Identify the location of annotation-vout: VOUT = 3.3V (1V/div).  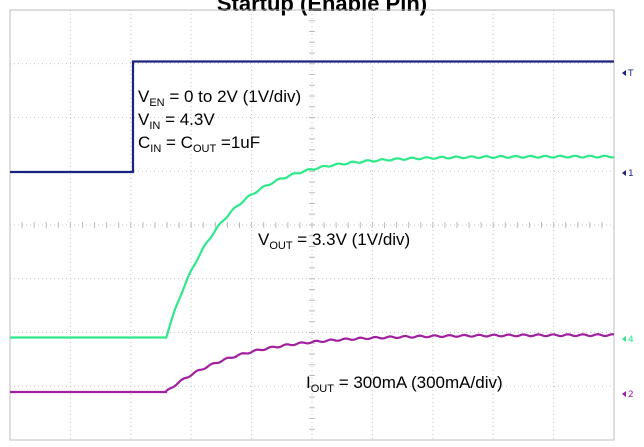
(334, 241).